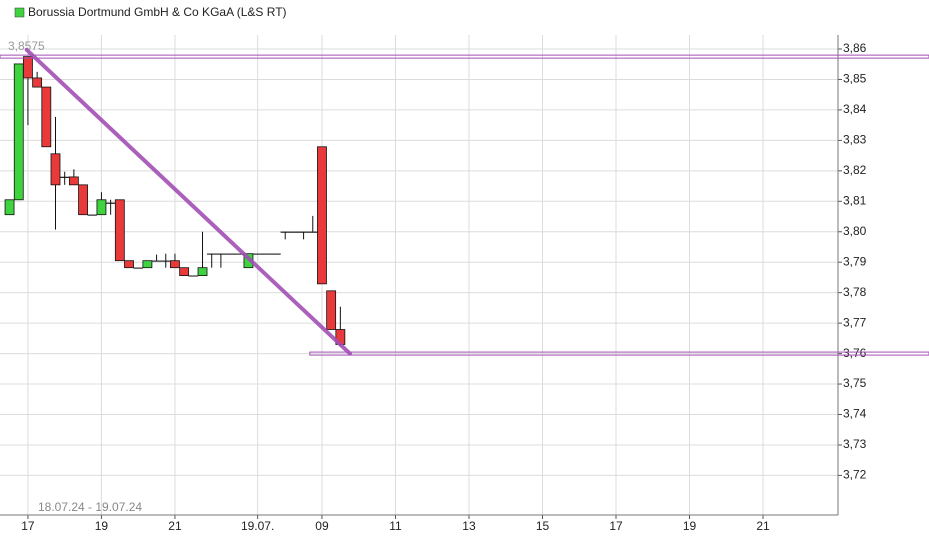 The image size is (929, 559). I want to click on y-tick-label: 3,86, so click(855, 48).